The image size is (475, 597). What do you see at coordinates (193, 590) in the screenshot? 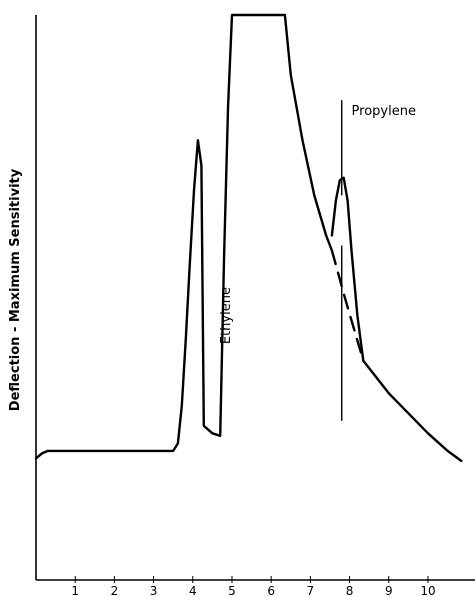
I see `x-tick-label: 4` at bounding box center [193, 590].